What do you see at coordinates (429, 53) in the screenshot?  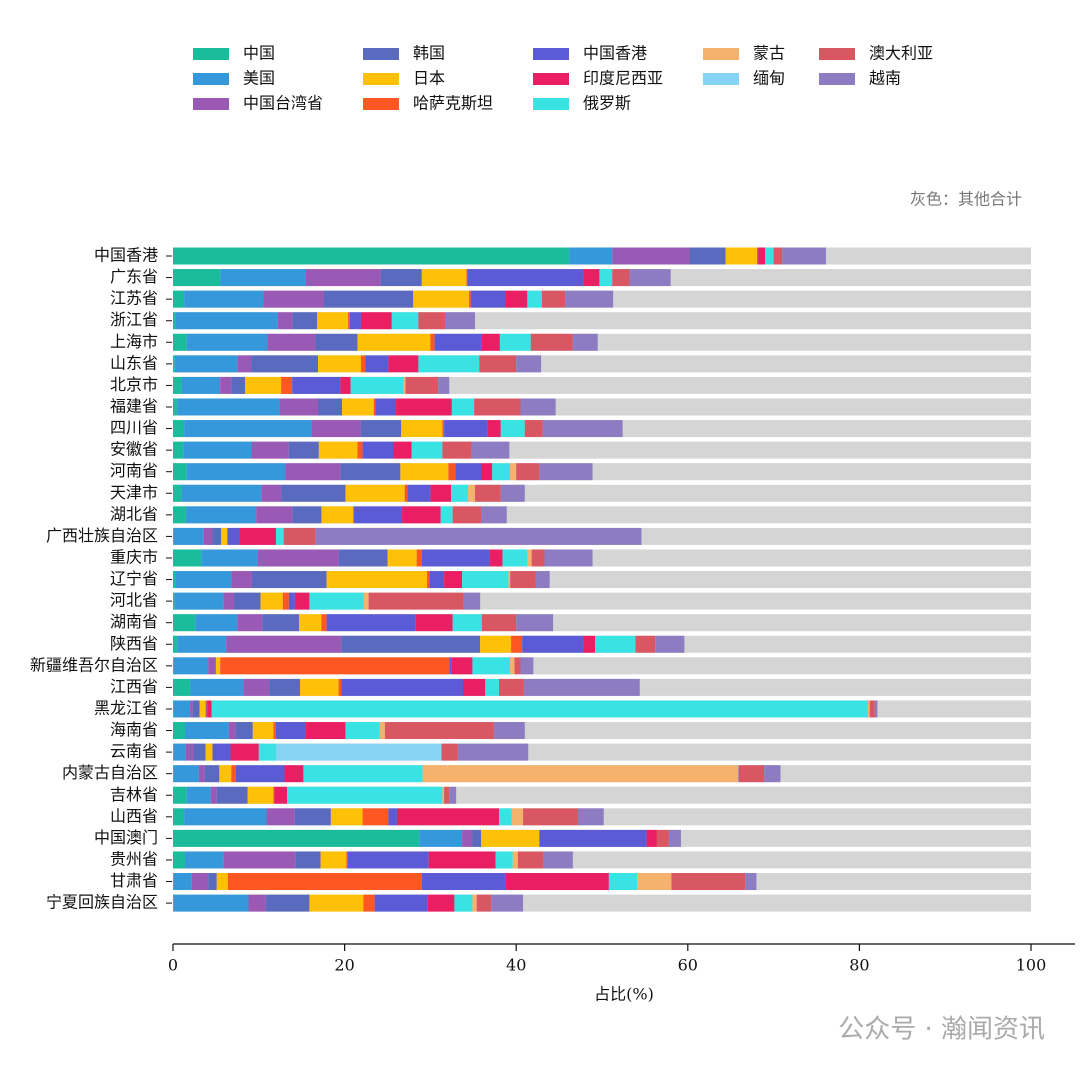 I see `legend-label: 韩国` at bounding box center [429, 53].